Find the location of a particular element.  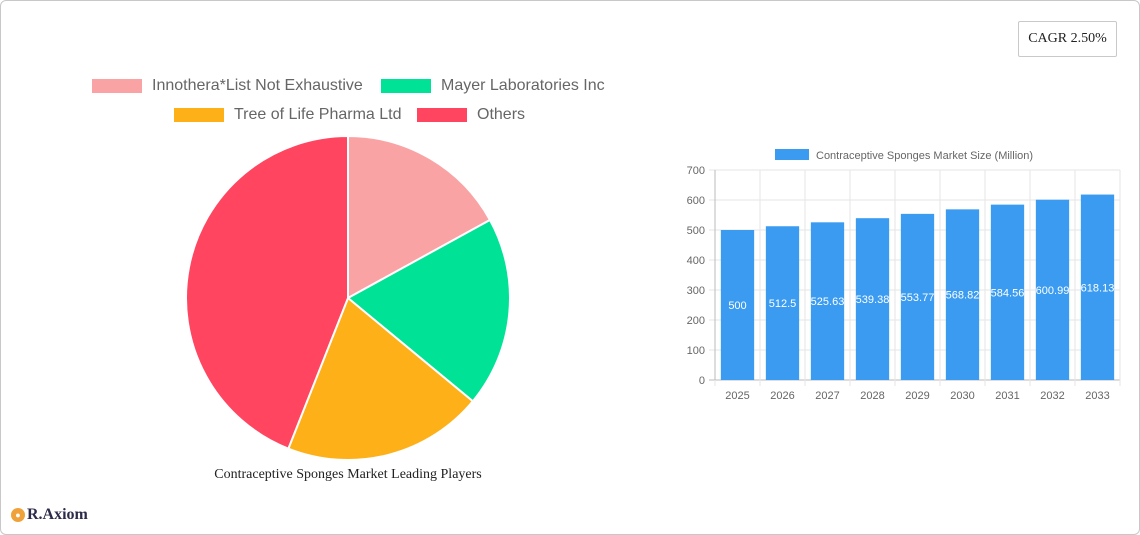

legend-label: Tree of Life Pharma Ltd is located at coordinates (318, 114).